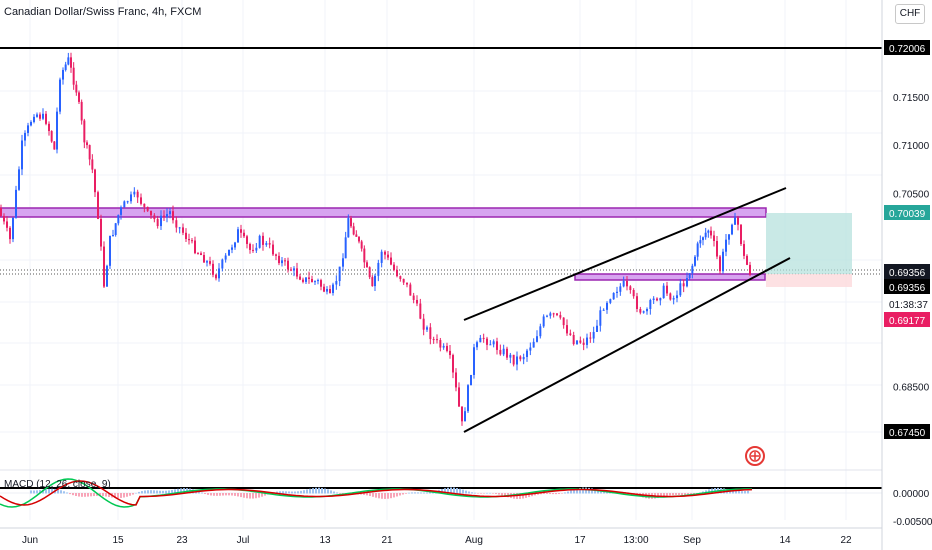 This screenshot has width=932, height=550. What do you see at coordinates (383, 244) in the screenshot?
I see `price-zones` at bounding box center [383, 244].